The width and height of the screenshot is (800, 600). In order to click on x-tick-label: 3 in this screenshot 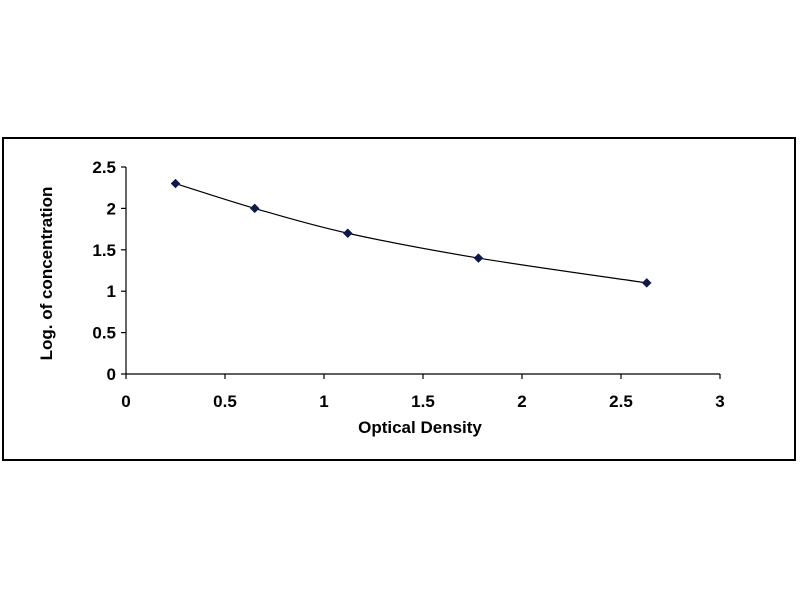, I will do `click(719, 401)`.